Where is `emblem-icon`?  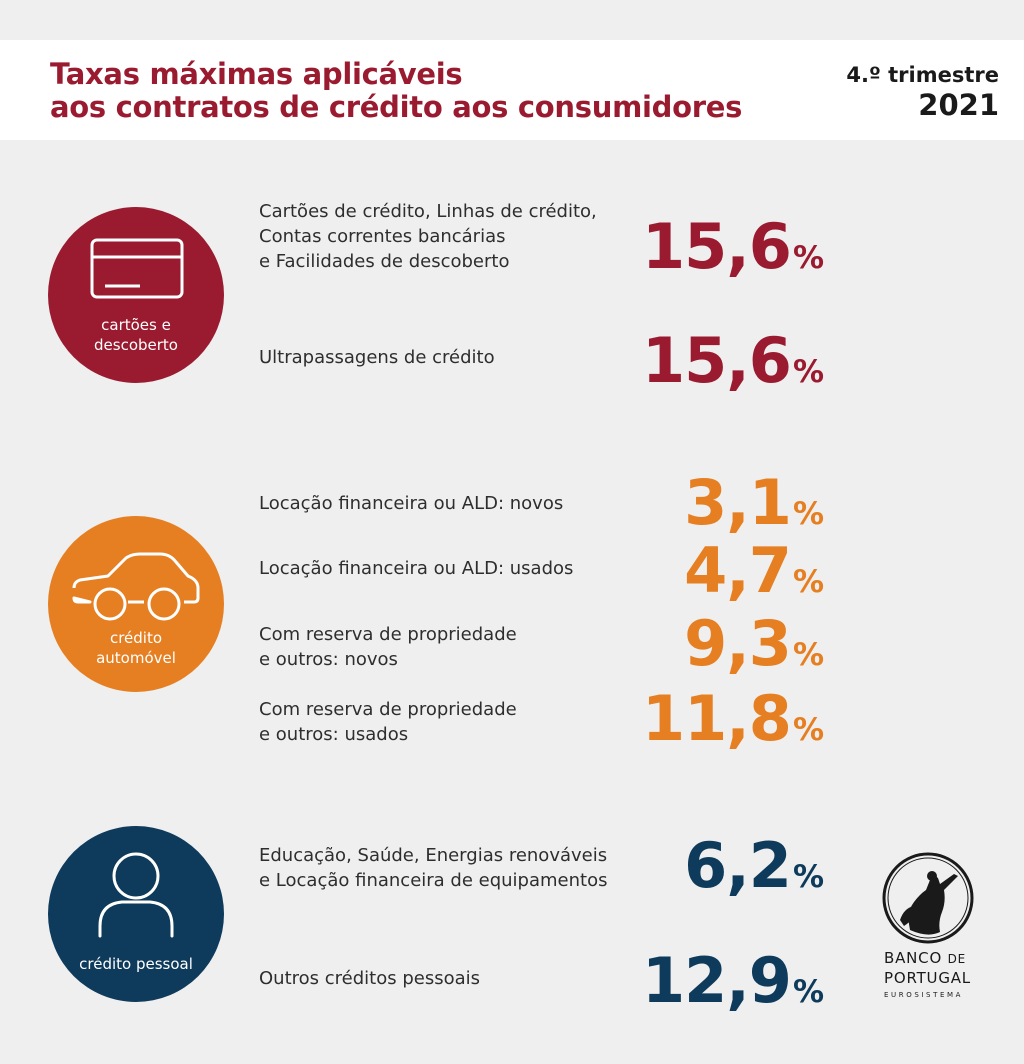 emblem-icon is located at coordinates (928, 898).